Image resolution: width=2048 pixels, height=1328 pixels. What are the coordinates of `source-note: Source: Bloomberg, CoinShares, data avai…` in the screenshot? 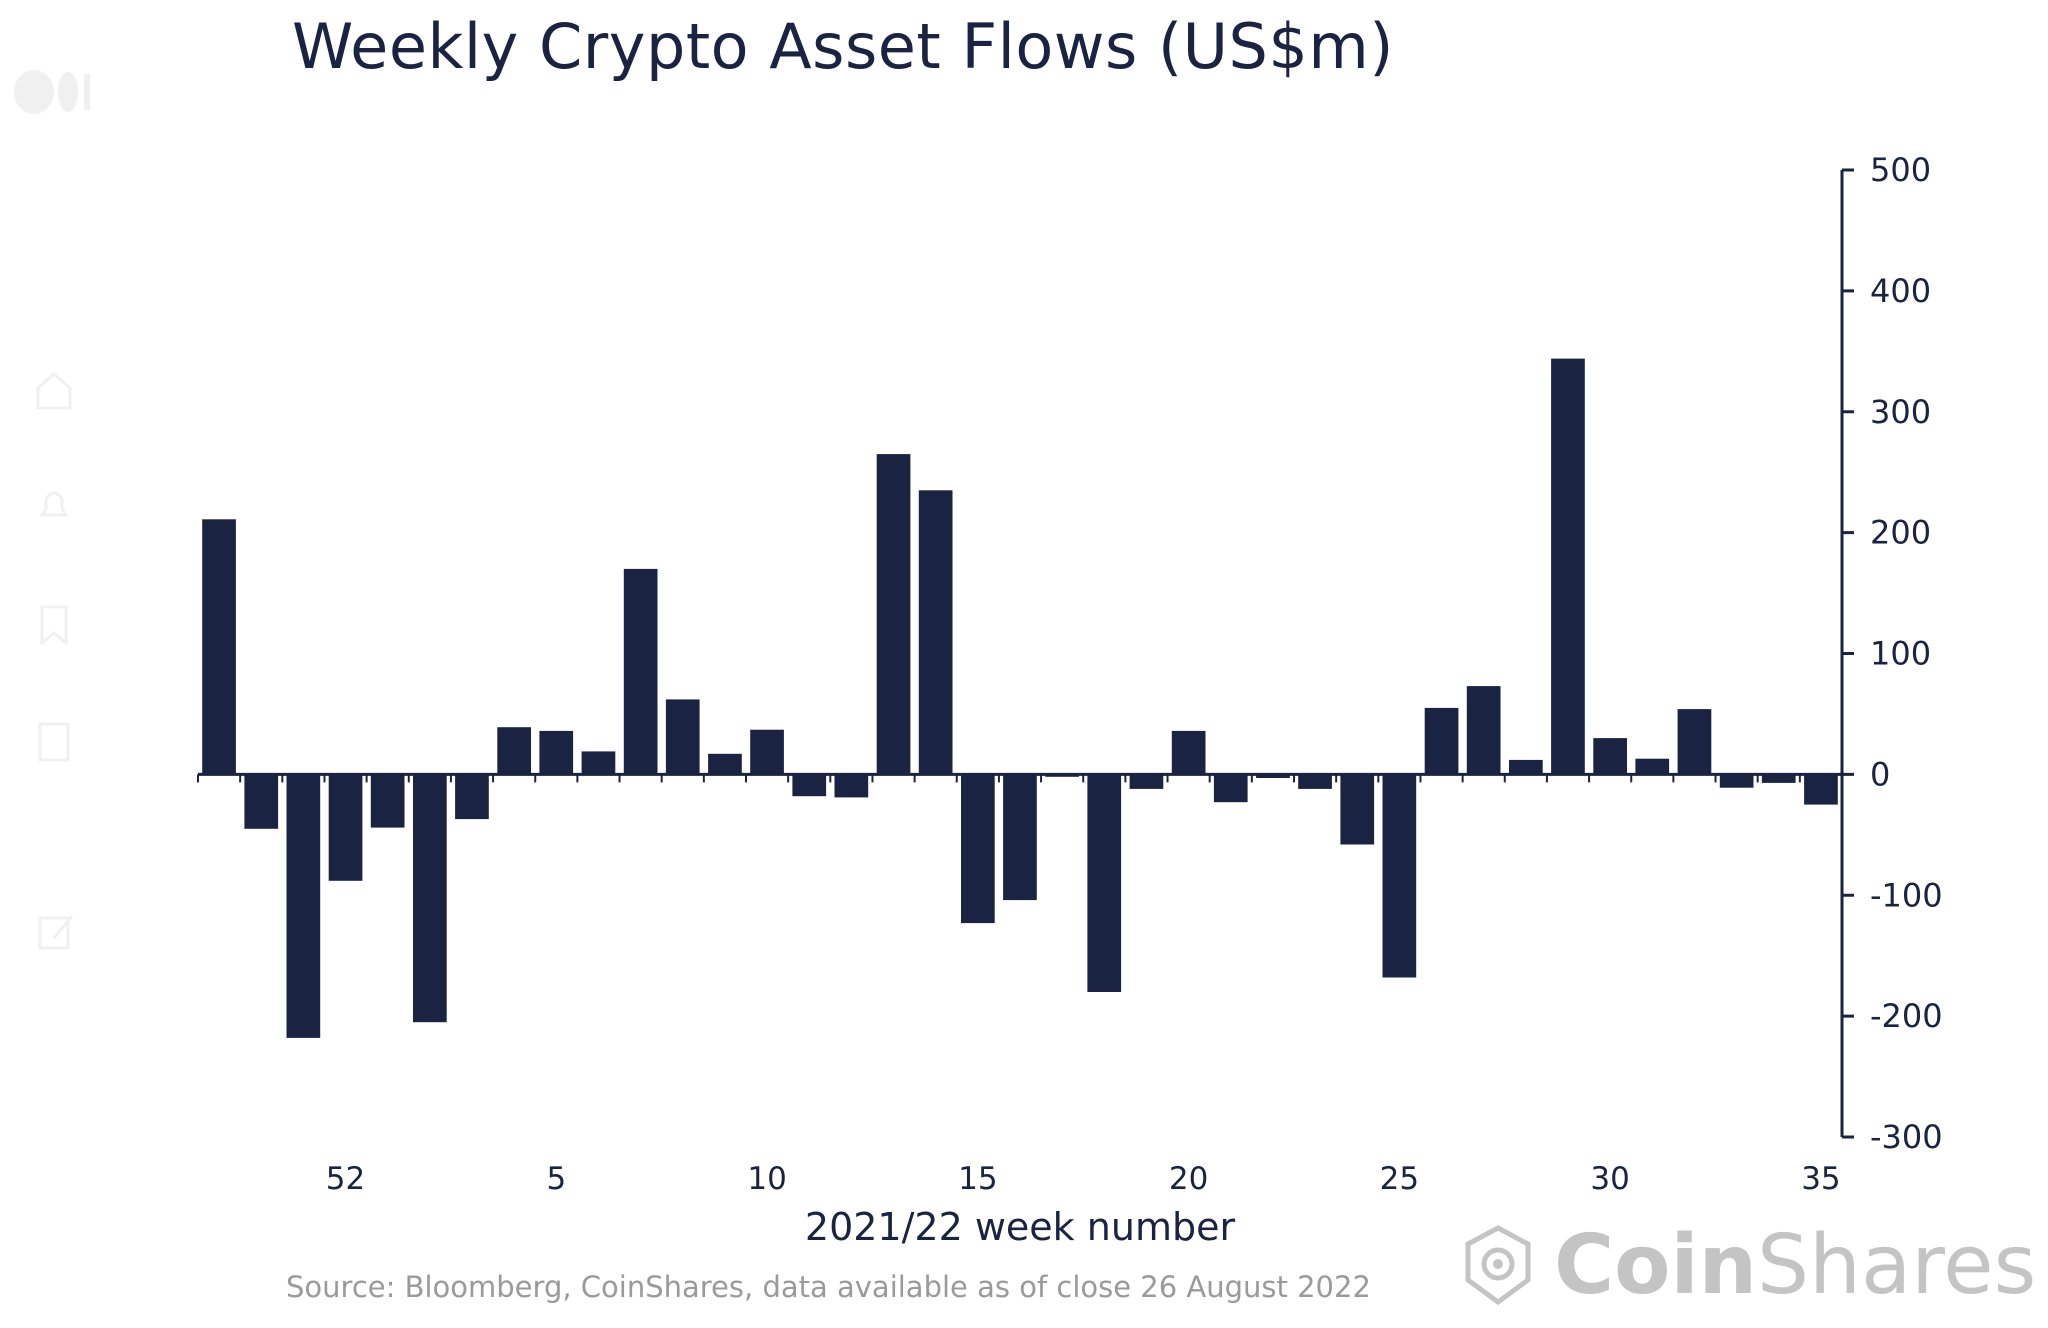 It's located at (828, 1287).